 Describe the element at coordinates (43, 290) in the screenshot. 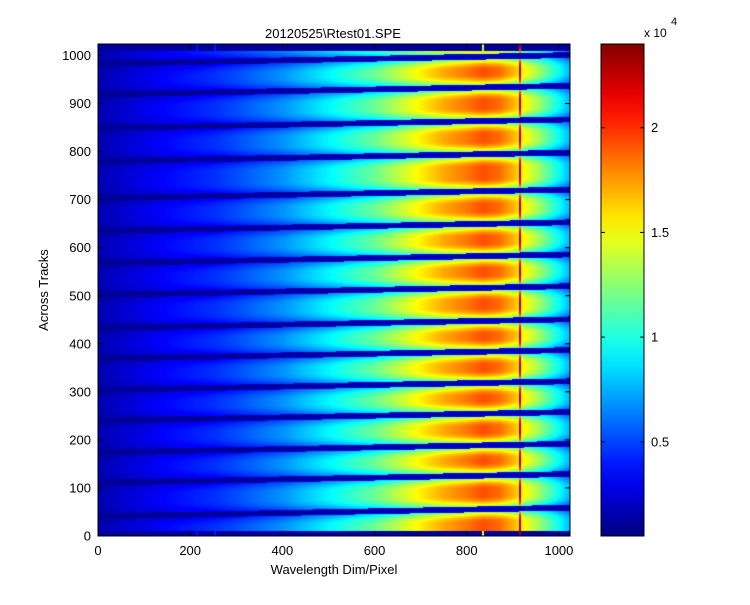

I see `y-axis-label: Across Tracks` at that location.